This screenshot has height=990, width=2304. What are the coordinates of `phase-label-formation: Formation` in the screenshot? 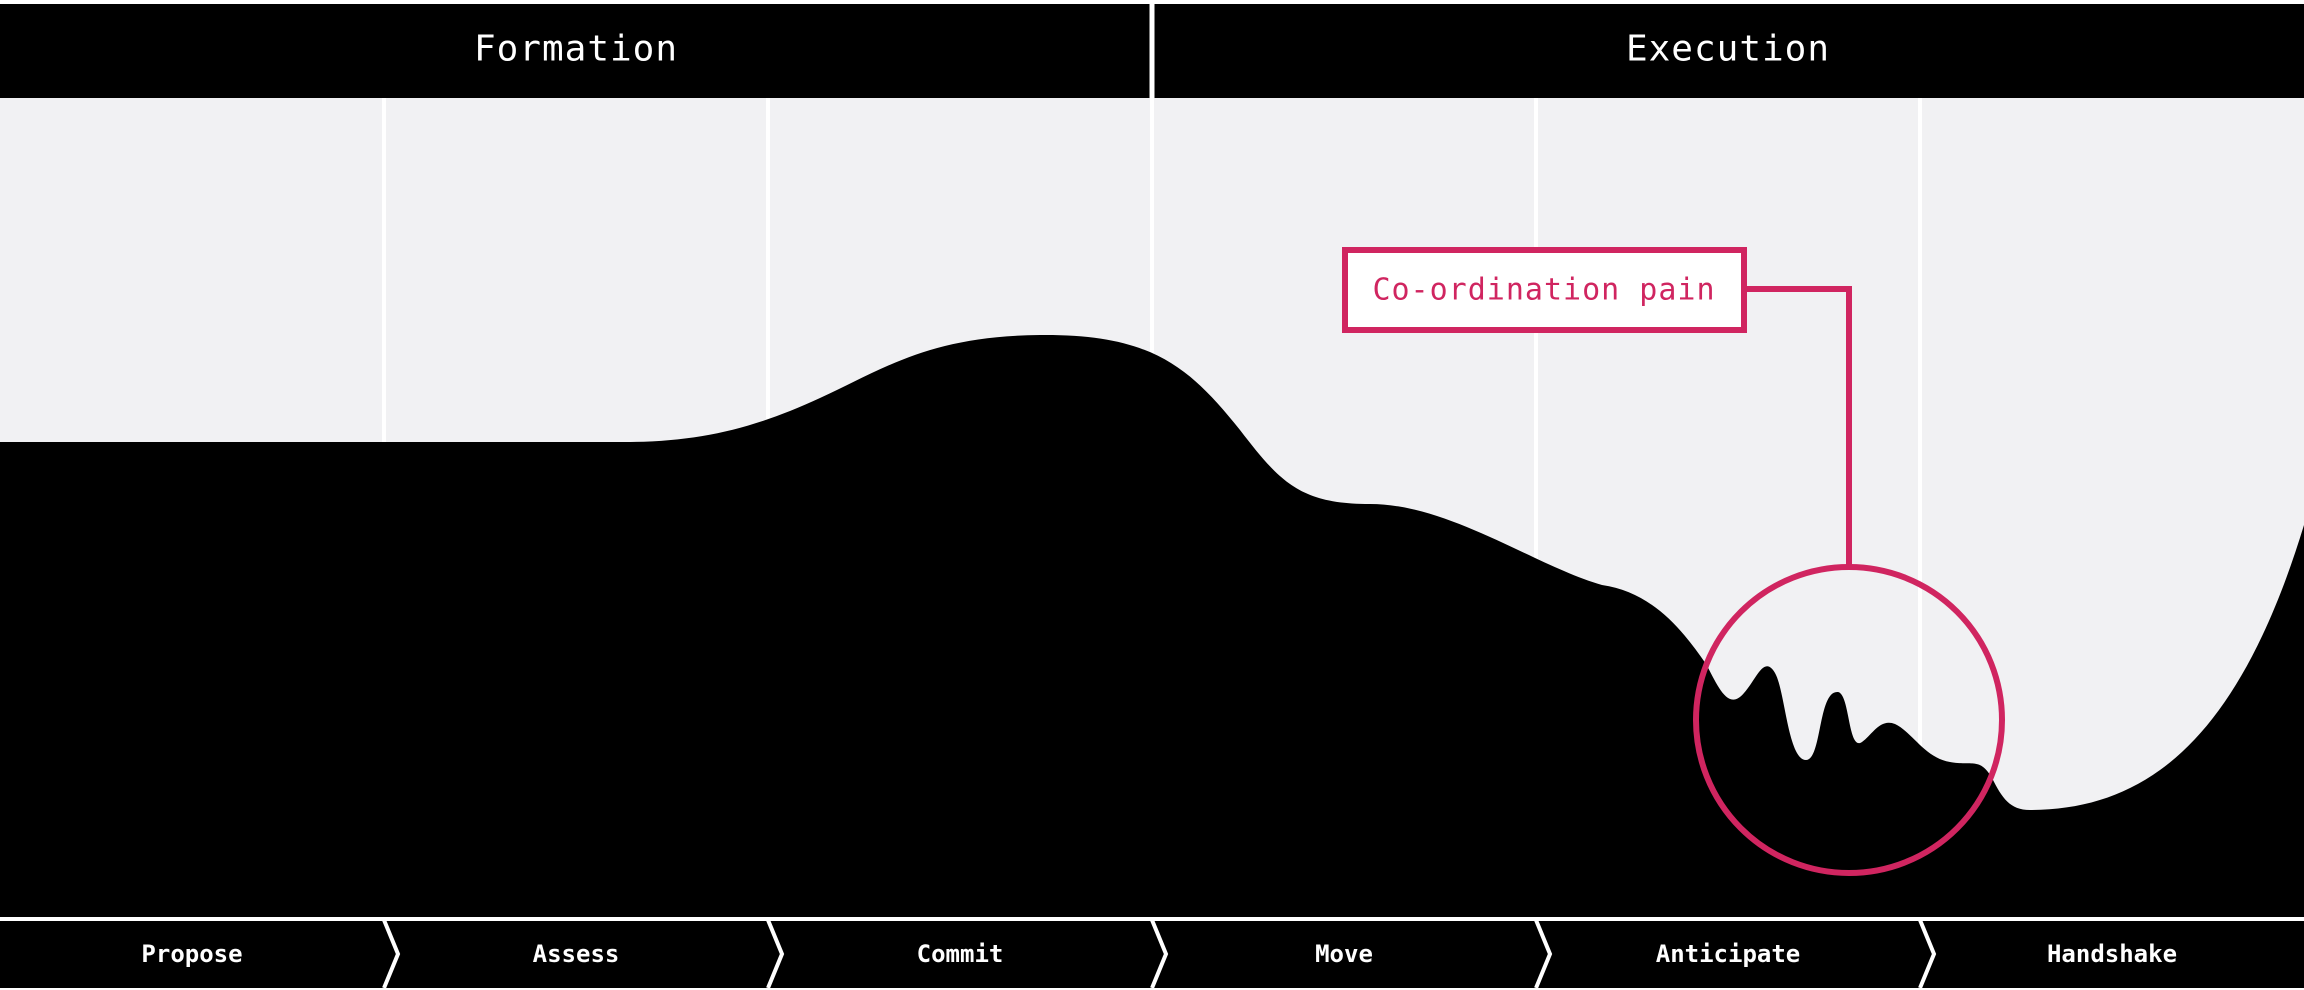 It's located at (576, 49).